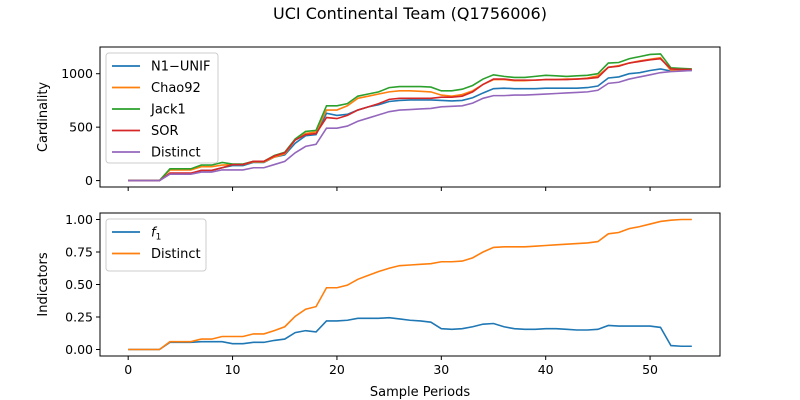 The image size is (800, 400). What do you see at coordinates (79, 284) in the screenshot?
I see `y-tick-label: 0.50` at bounding box center [79, 284].